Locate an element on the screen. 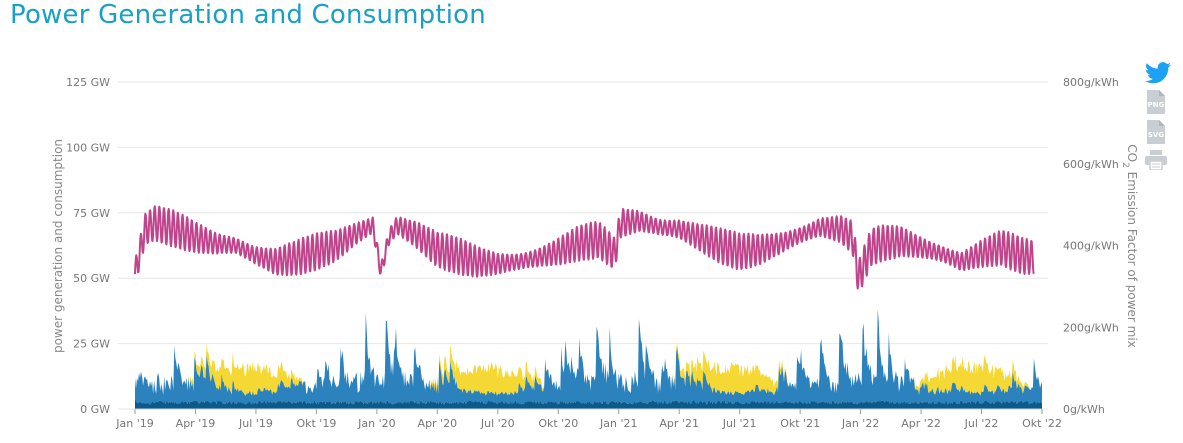 This screenshot has width=1183, height=443. export-toolbar: PNG SVG is located at coordinates (1159, 119).